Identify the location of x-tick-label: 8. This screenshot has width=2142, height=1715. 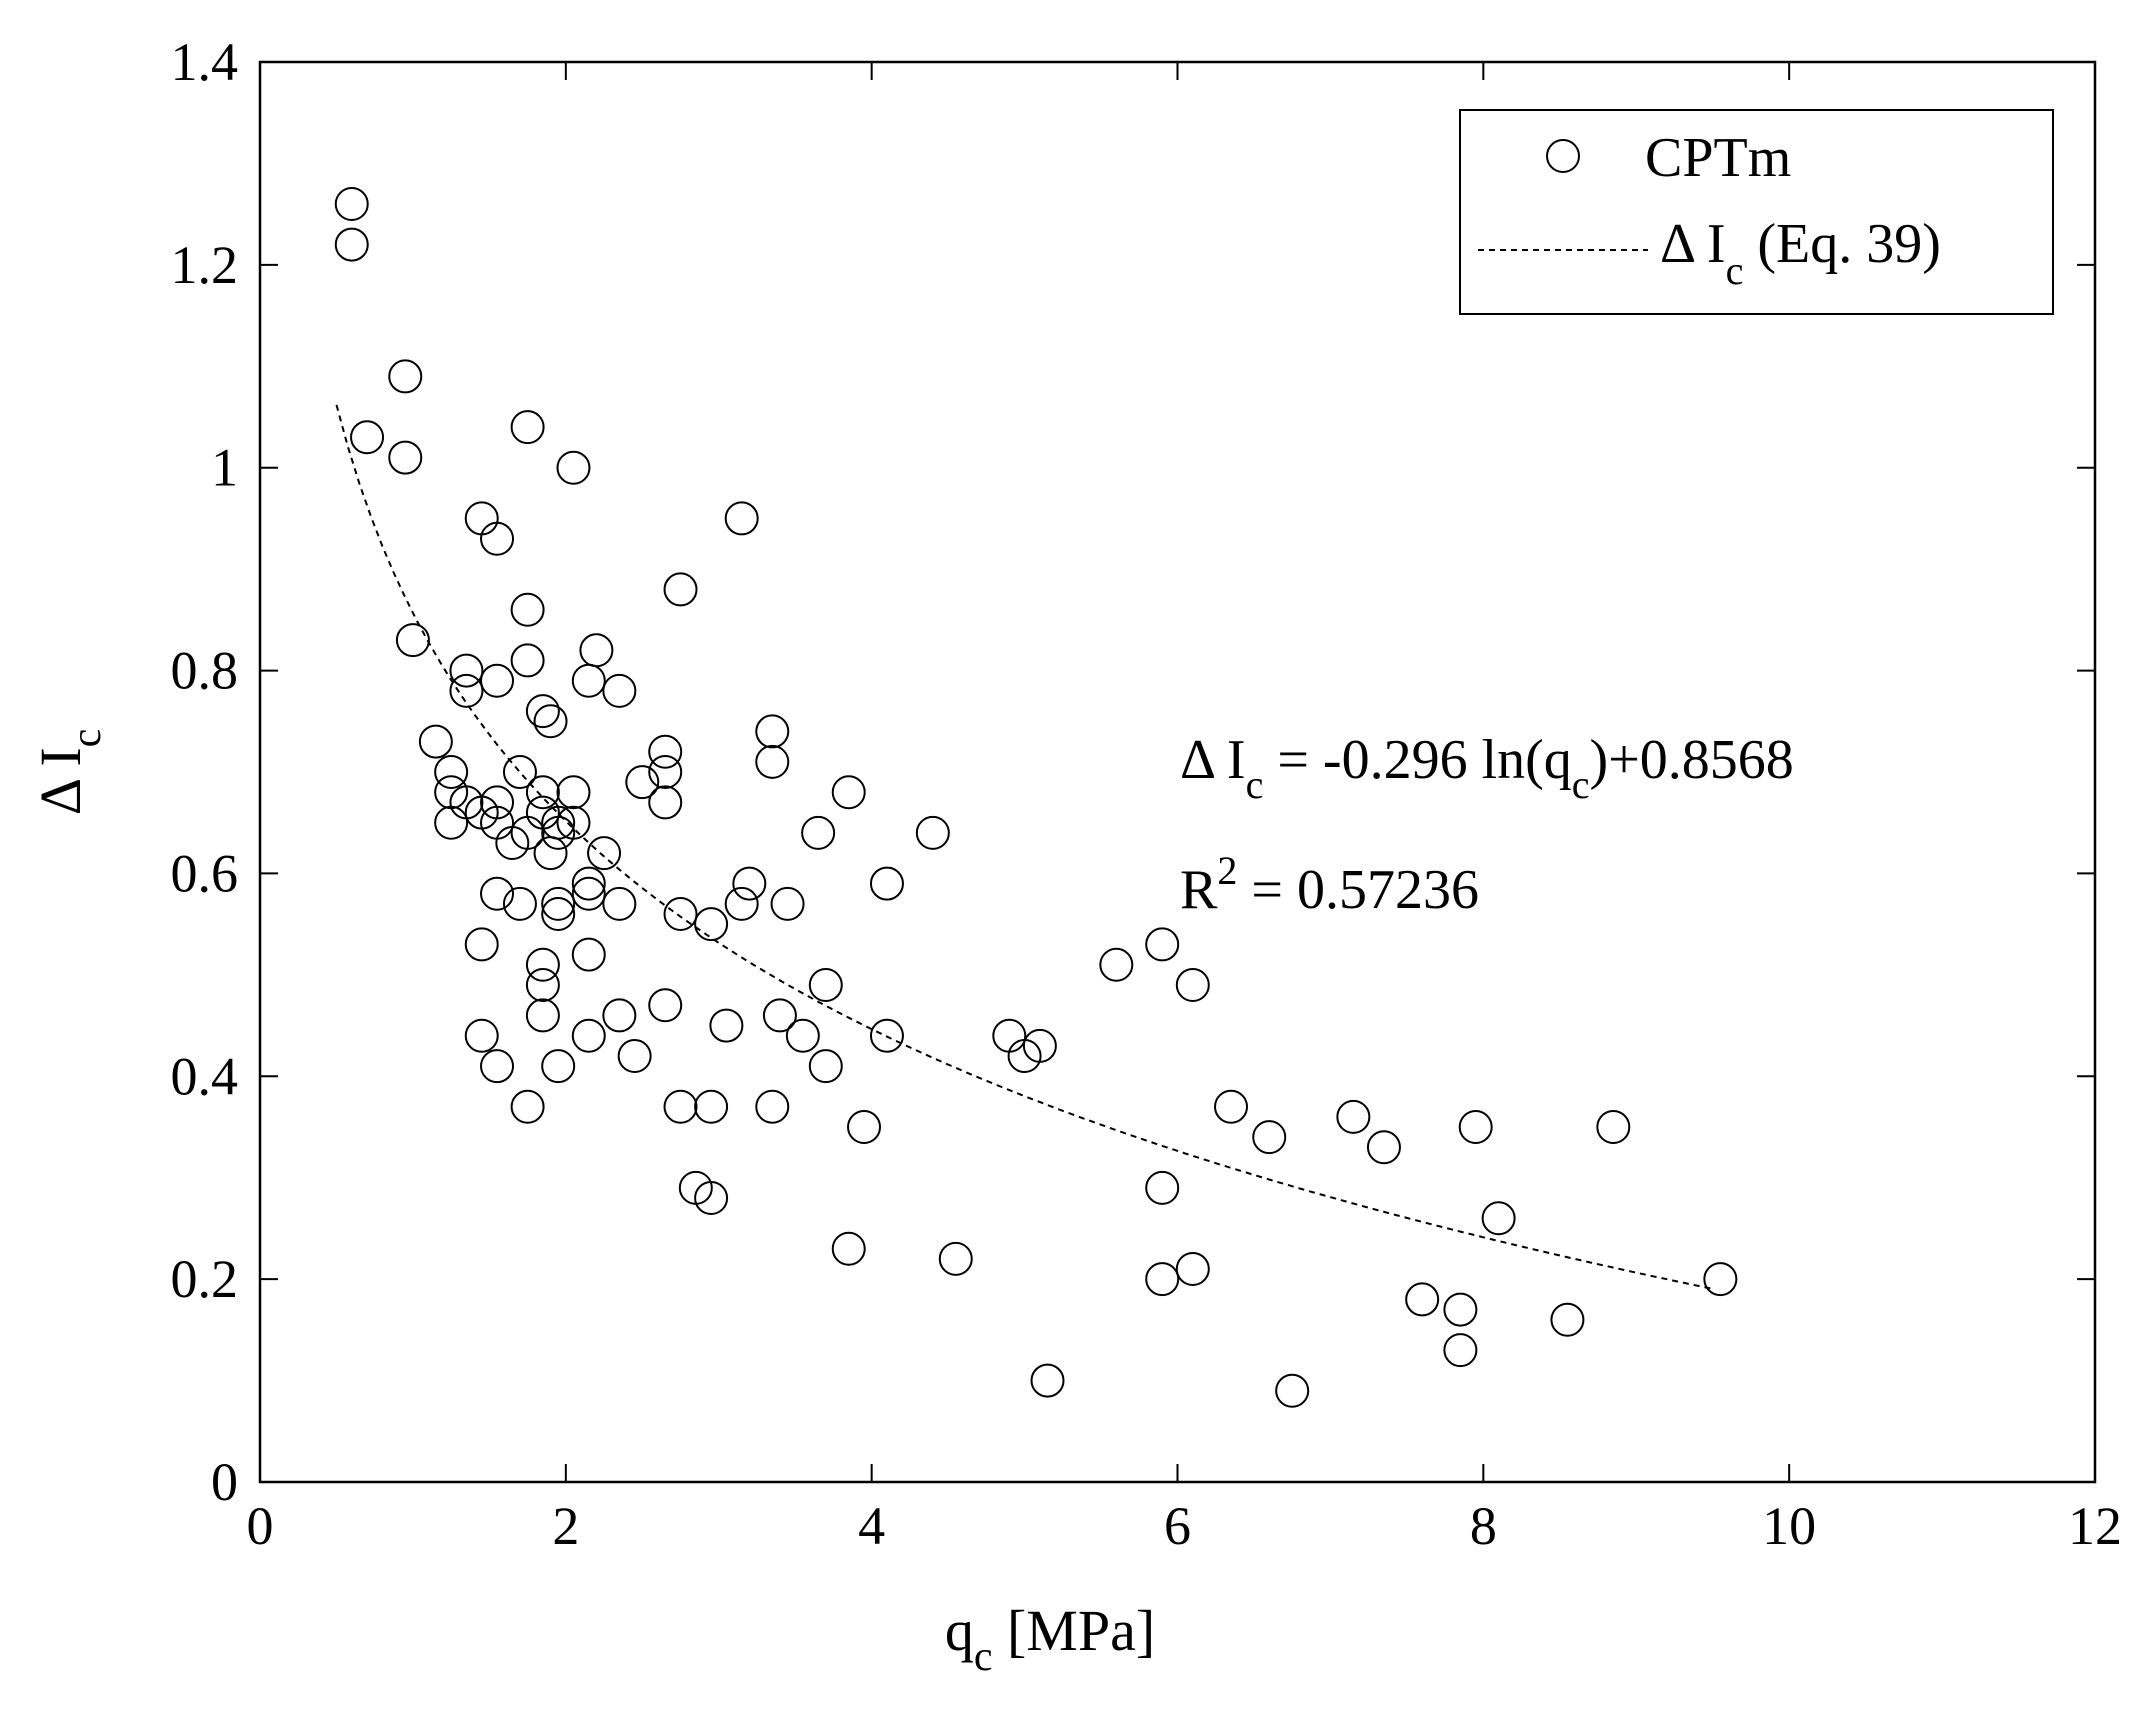
(1483, 1526).